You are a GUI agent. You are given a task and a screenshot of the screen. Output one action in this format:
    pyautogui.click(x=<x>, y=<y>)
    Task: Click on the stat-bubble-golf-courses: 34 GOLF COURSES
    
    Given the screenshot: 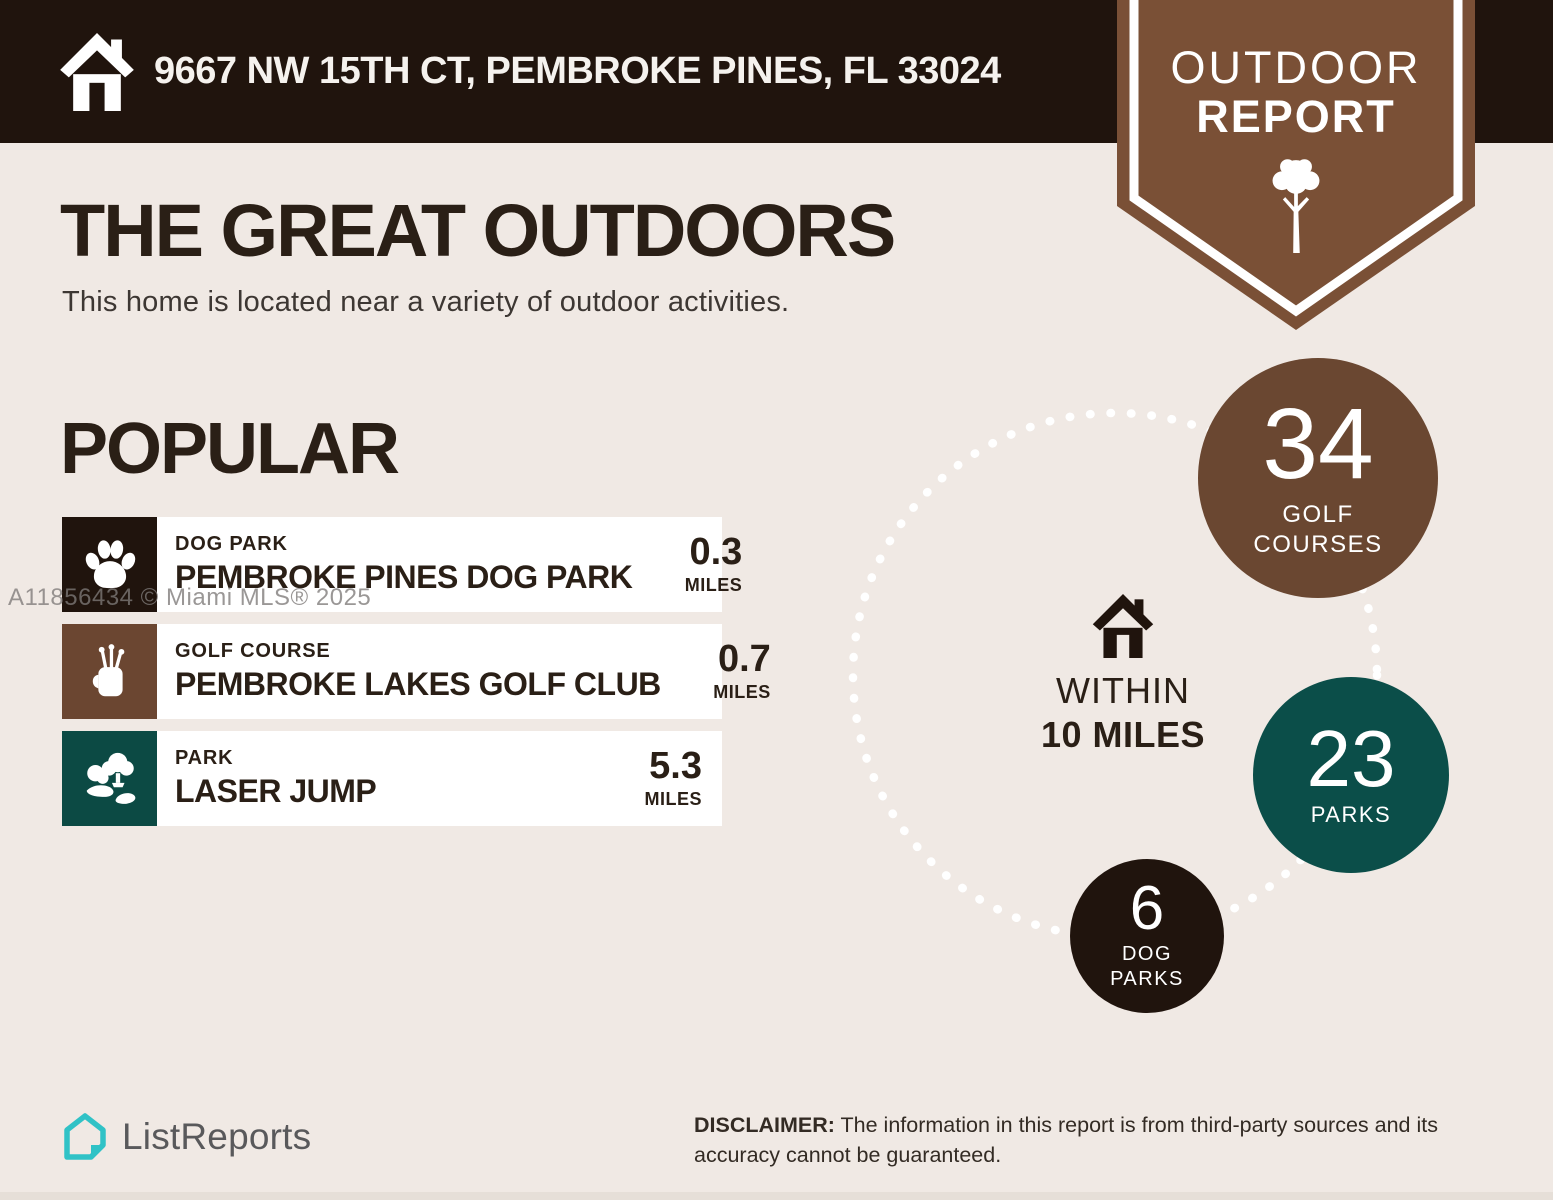 What is the action you would take?
    pyautogui.click(x=1318, y=478)
    